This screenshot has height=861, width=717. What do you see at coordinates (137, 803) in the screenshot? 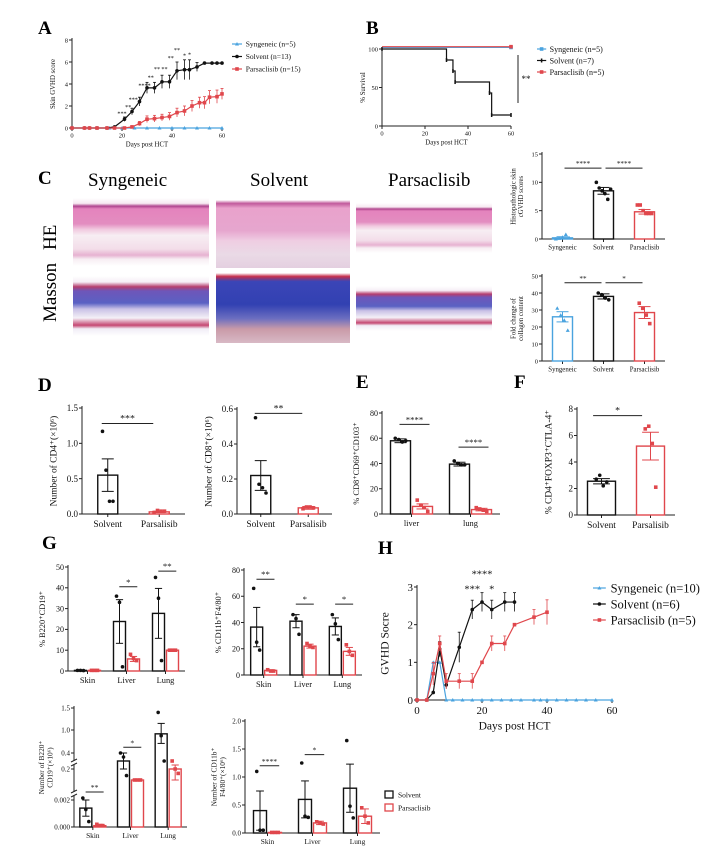
I see `g3-bar-parsaclisib` at bounding box center [137, 803].